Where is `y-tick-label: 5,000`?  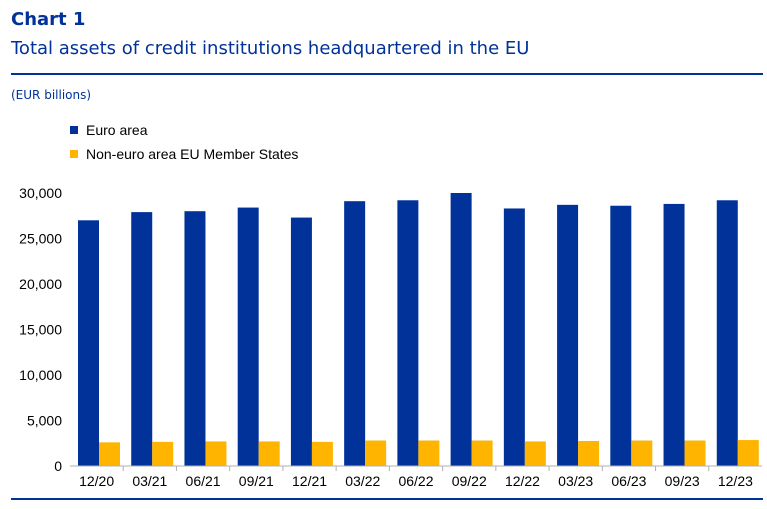
y-tick-label: 5,000 is located at coordinates (44, 421).